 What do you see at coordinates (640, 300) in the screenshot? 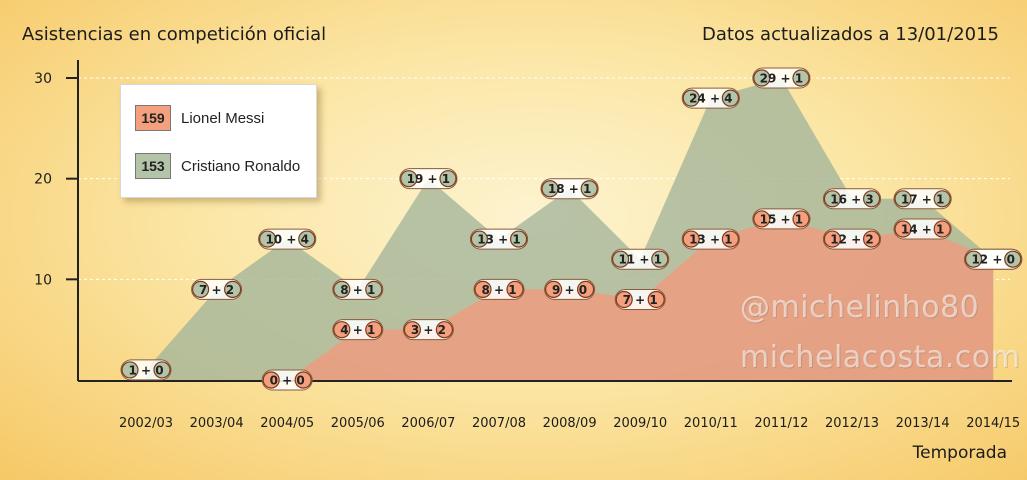
I see `data-label-text: 7 + 1` at bounding box center [640, 300].